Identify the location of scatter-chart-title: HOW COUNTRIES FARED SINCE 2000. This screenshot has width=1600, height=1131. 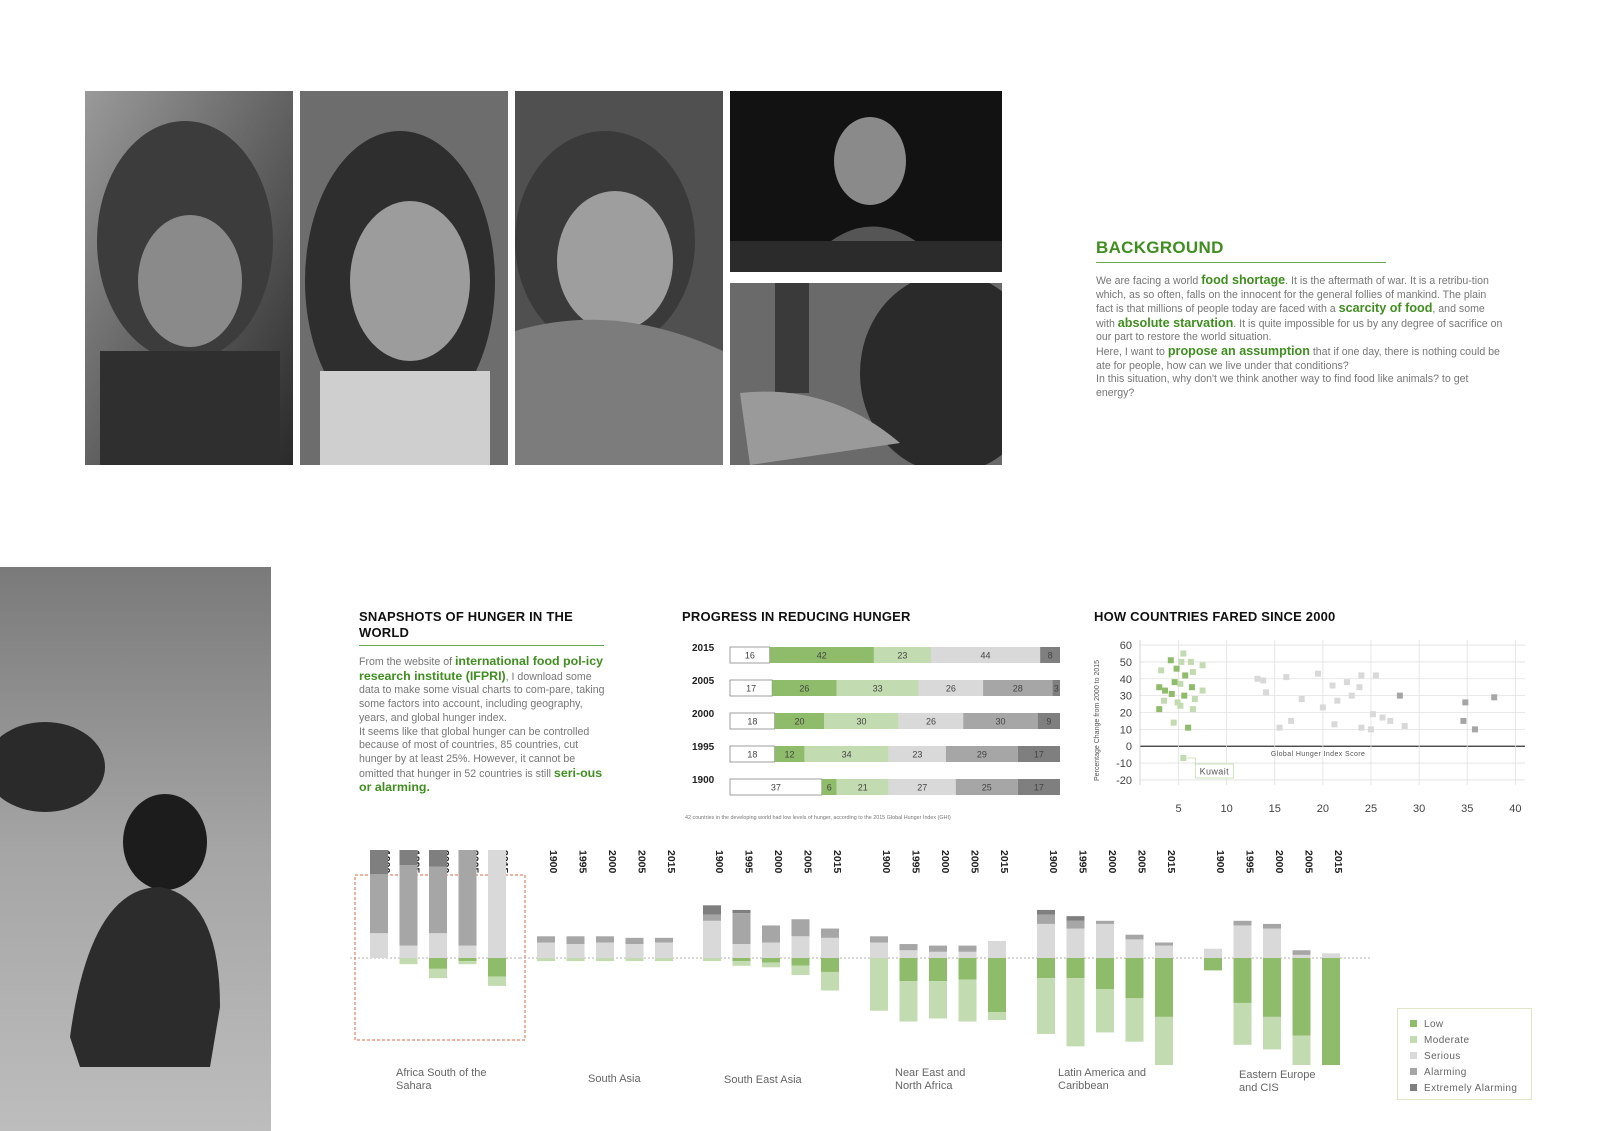
(1215, 616).